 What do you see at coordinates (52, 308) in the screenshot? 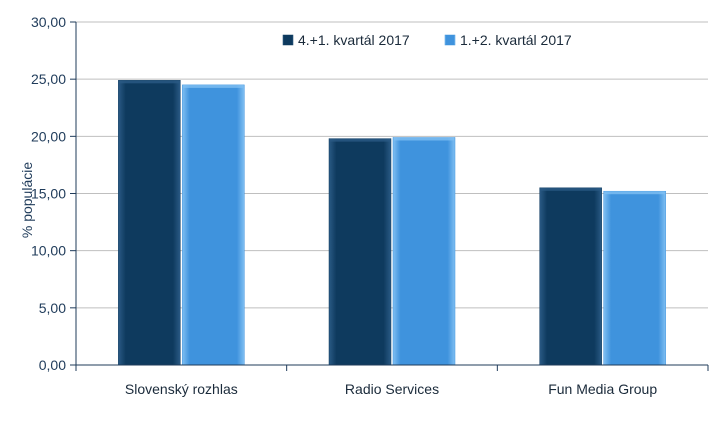
I see `y-tick-label: 5,00` at bounding box center [52, 308].